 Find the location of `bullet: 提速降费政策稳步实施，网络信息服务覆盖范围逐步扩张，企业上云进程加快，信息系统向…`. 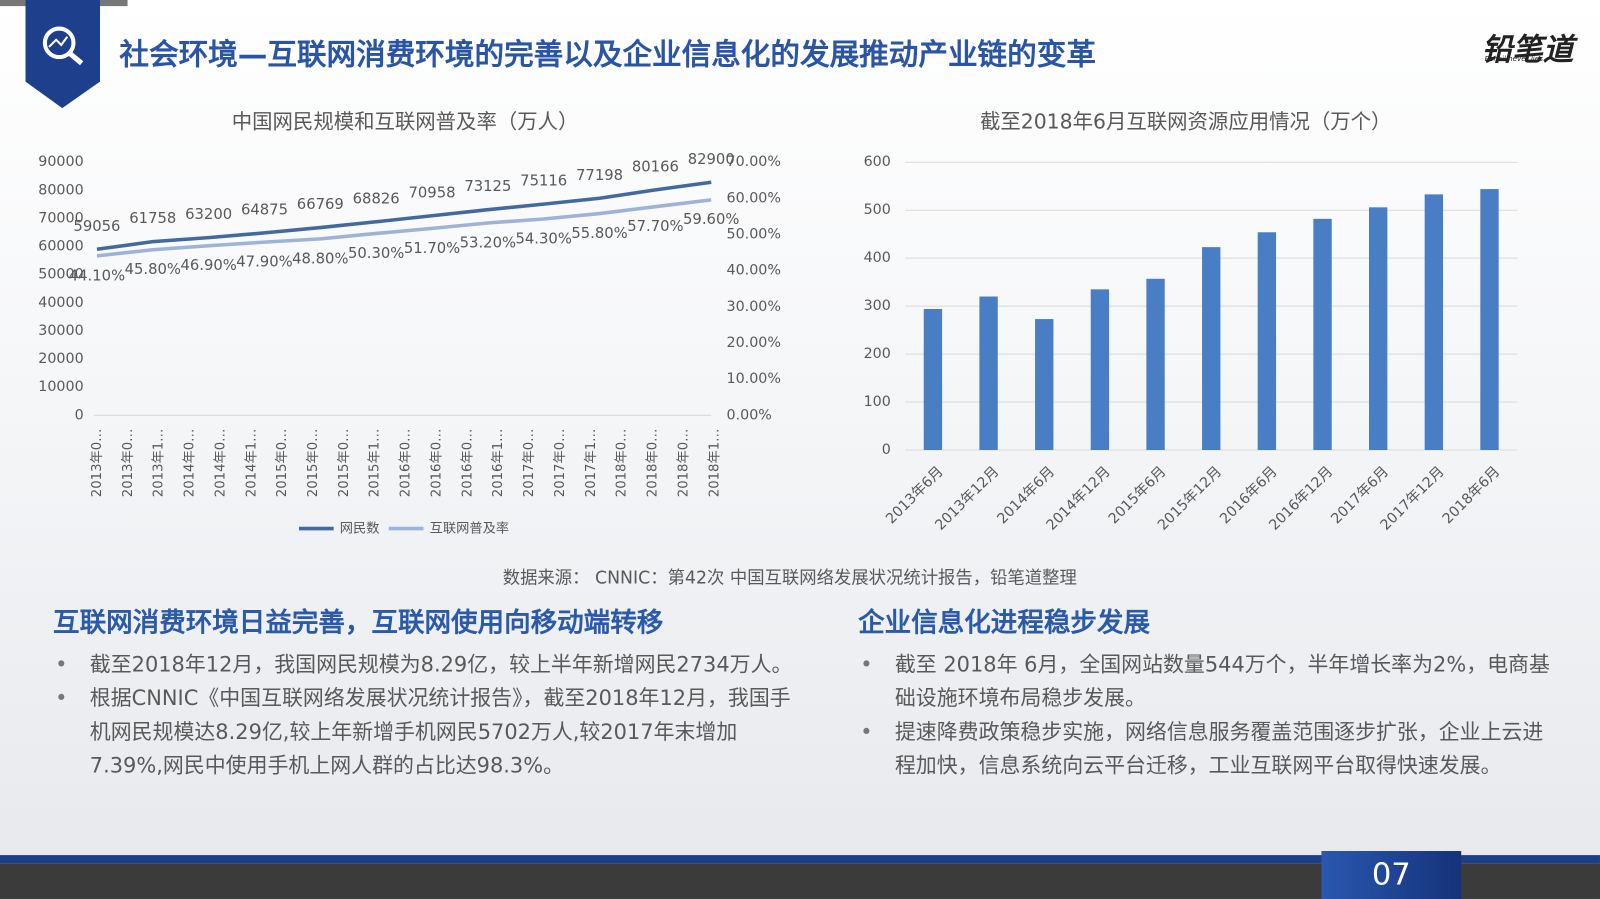

bullet: 提速降费政策稳步实施，网络信息服务覆盖范围逐步扩张，企业上云进程加快，信息系统向… is located at coordinates (1210, 748).